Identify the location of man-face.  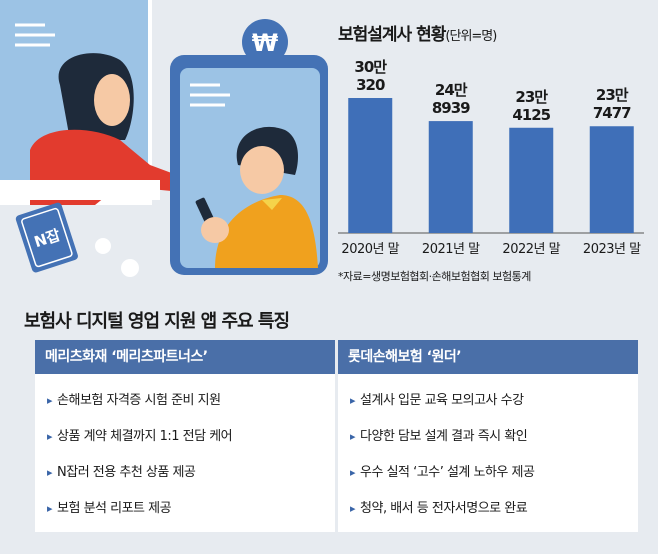
(262, 170).